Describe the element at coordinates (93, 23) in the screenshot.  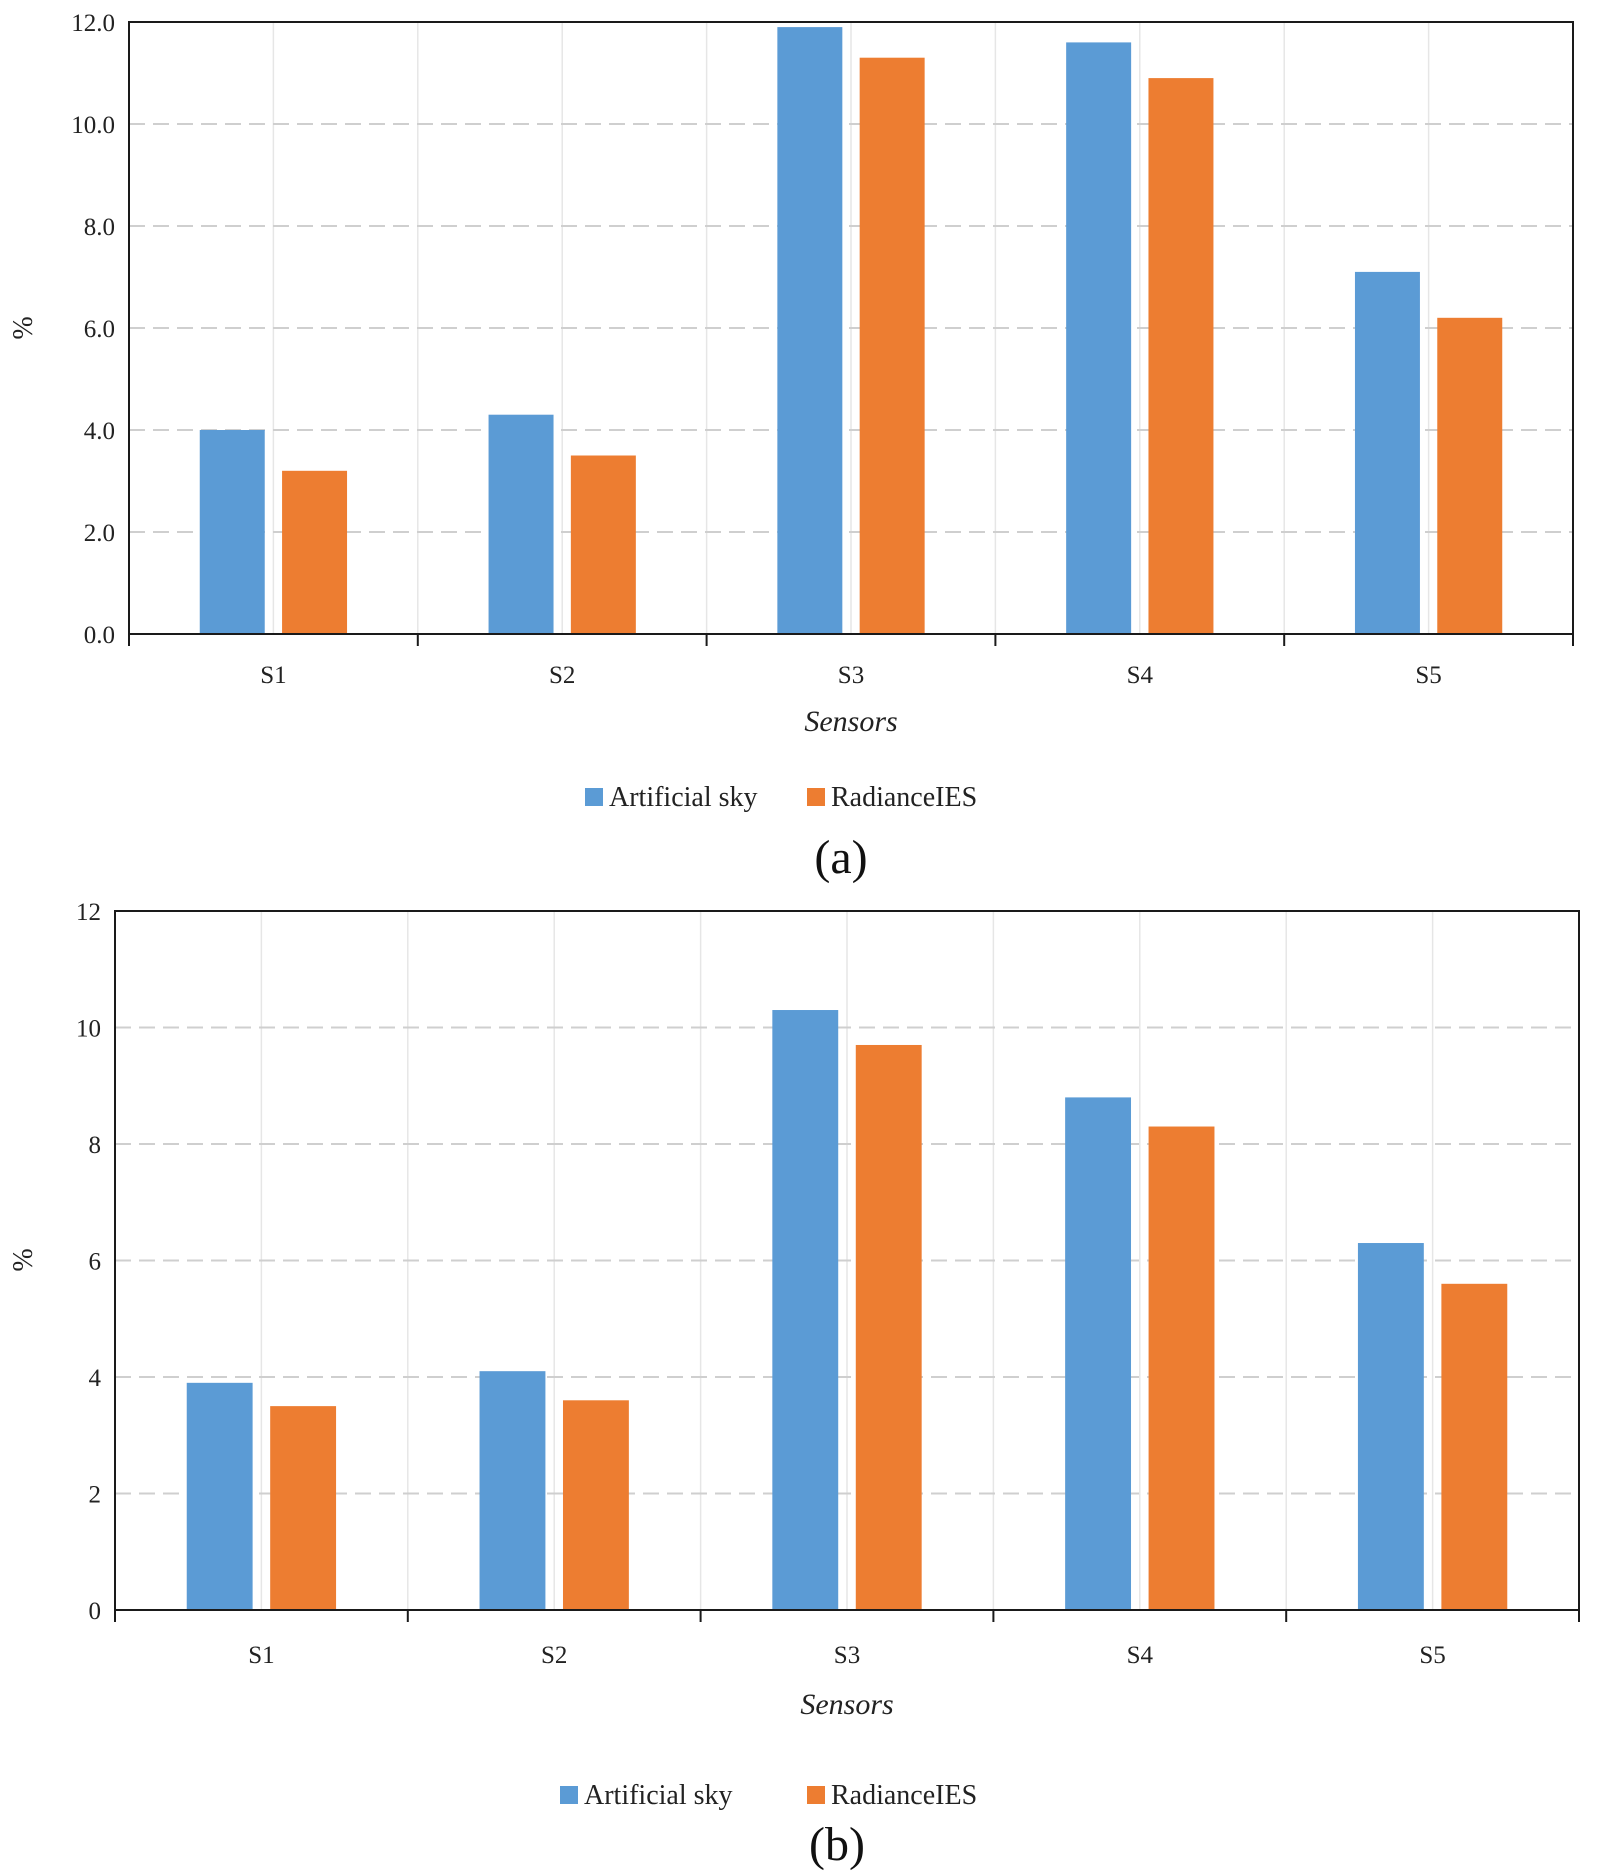
I see `y-tick-label: 12.0` at that location.